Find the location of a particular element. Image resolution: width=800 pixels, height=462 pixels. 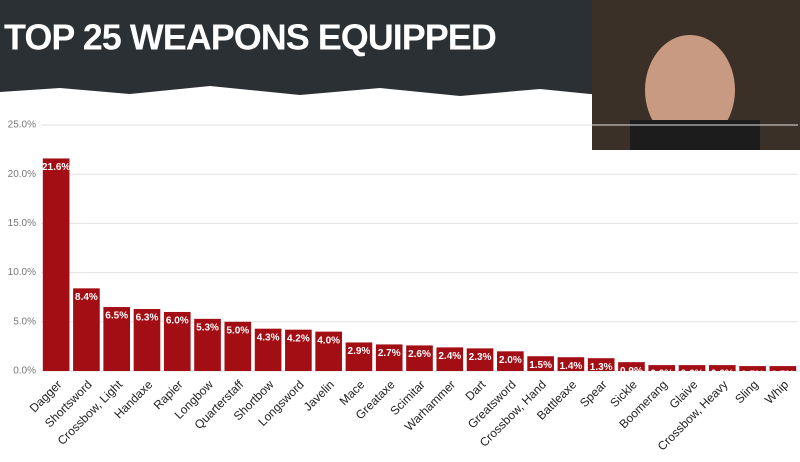

data-label: 2.7% is located at coordinates (389, 353).